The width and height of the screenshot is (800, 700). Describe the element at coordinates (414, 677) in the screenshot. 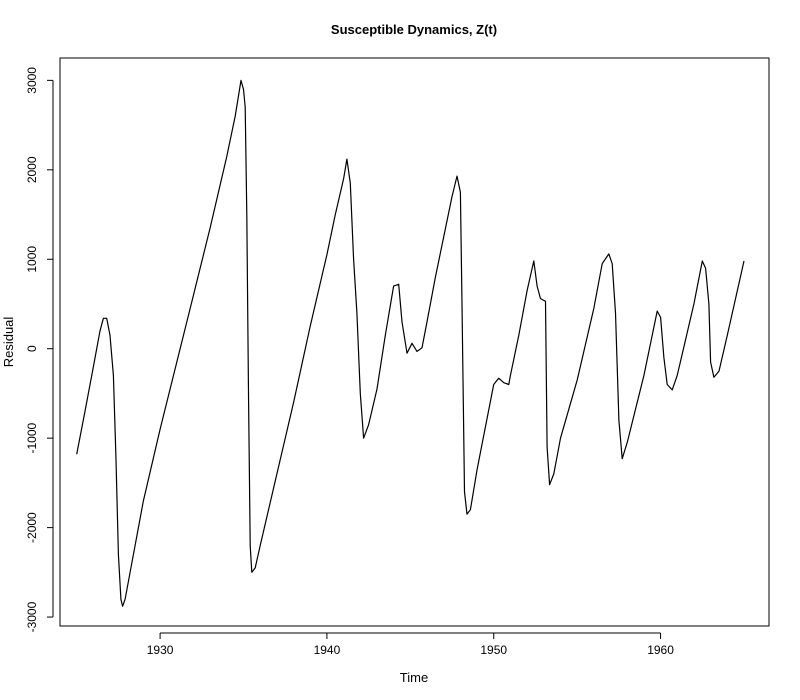

I see `x-axis-label: Time` at that location.